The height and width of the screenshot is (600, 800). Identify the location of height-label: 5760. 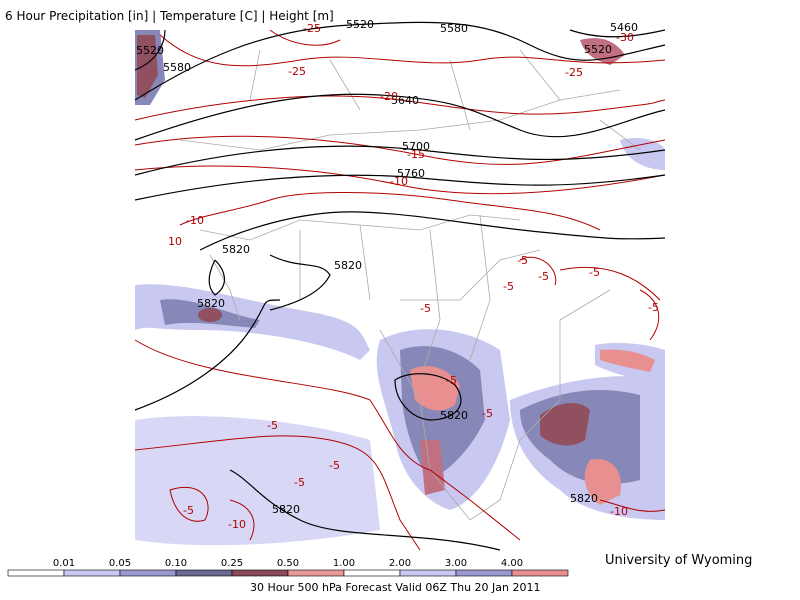
(411, 173).